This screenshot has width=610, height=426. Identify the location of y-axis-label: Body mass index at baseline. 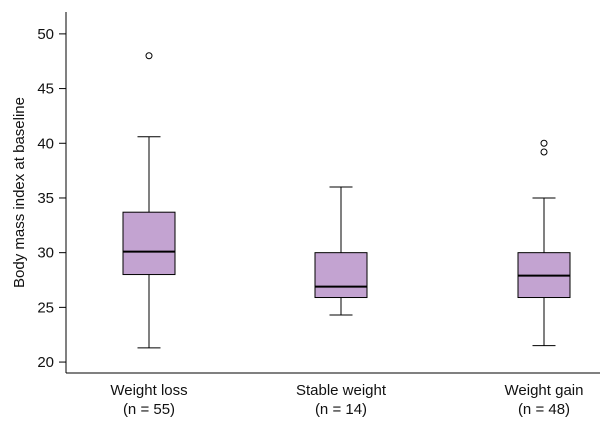
(19, 192).